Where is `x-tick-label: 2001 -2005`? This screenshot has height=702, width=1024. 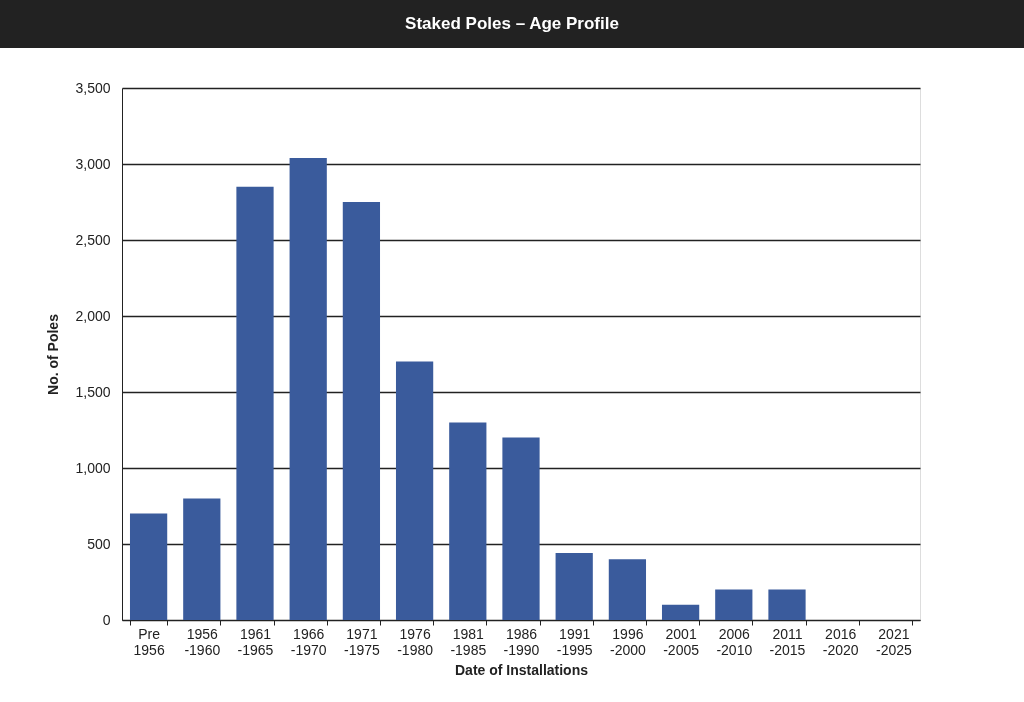 x-tick-label: 2001 -2005 is located at coordinates (681, 641).